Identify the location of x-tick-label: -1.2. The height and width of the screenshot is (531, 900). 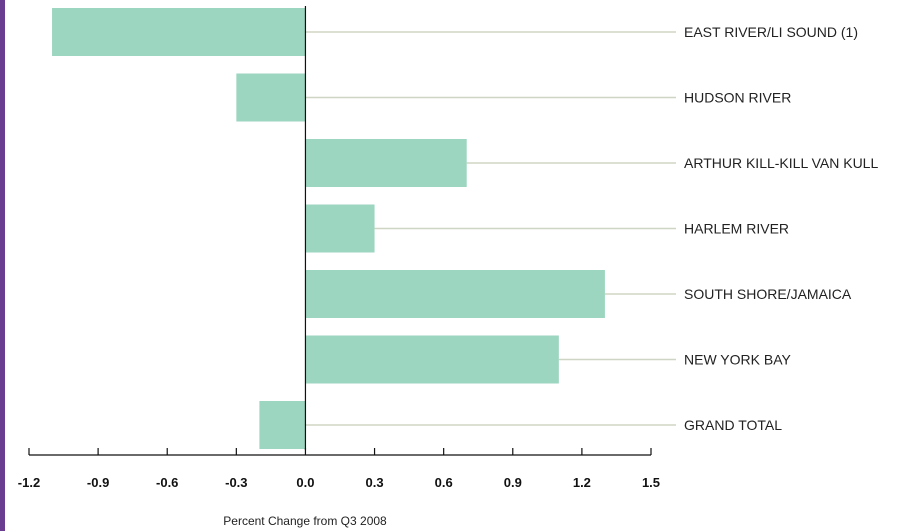
(29, 482).